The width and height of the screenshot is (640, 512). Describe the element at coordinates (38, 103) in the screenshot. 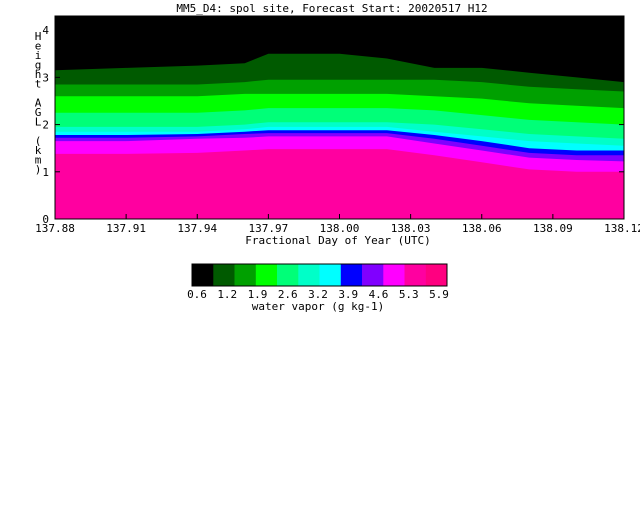

I see `y-label-char: A` at that location.